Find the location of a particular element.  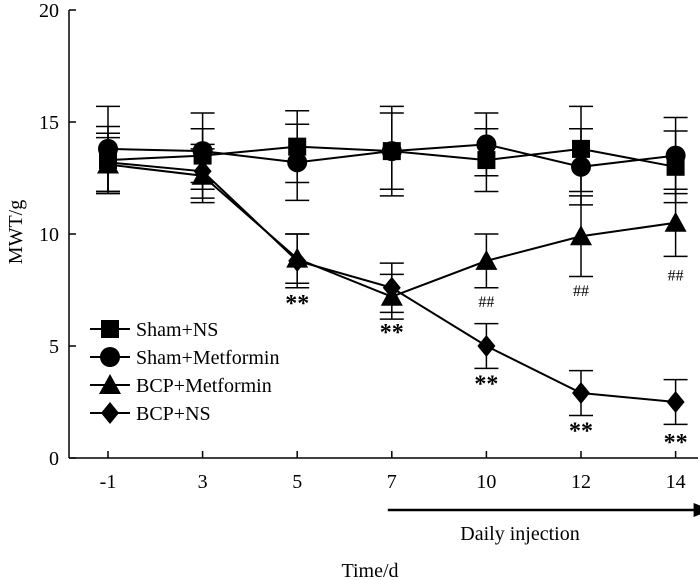

x-tick-label: -1 is located at coordinates (108, 482).